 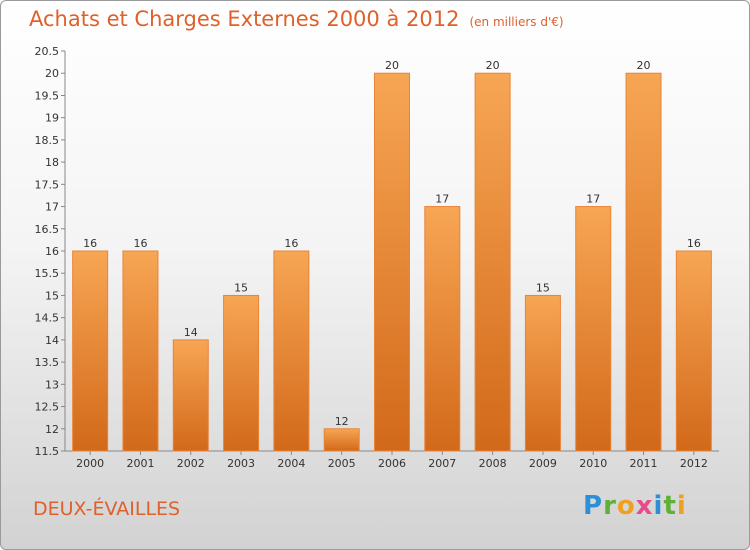 I want to click on x-tick-label-2009: 2009, so click(x=543, y=463).